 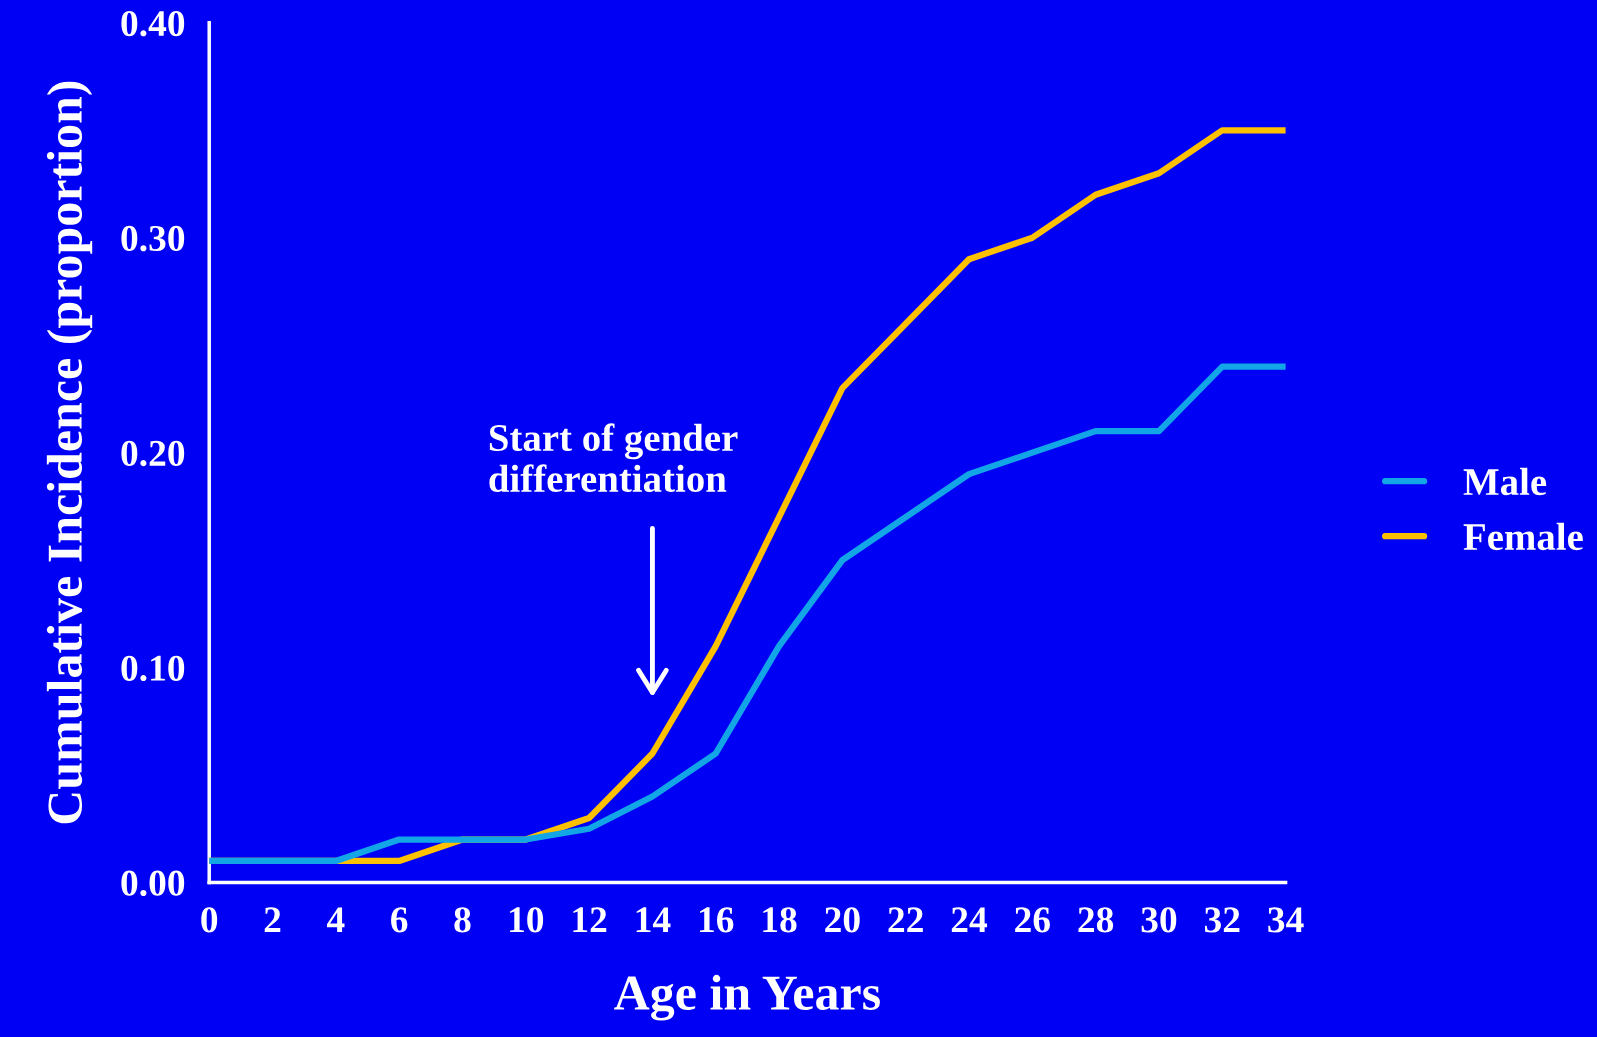 I want to click on y-tick-label: 0.00, so click(x=153, y=883).